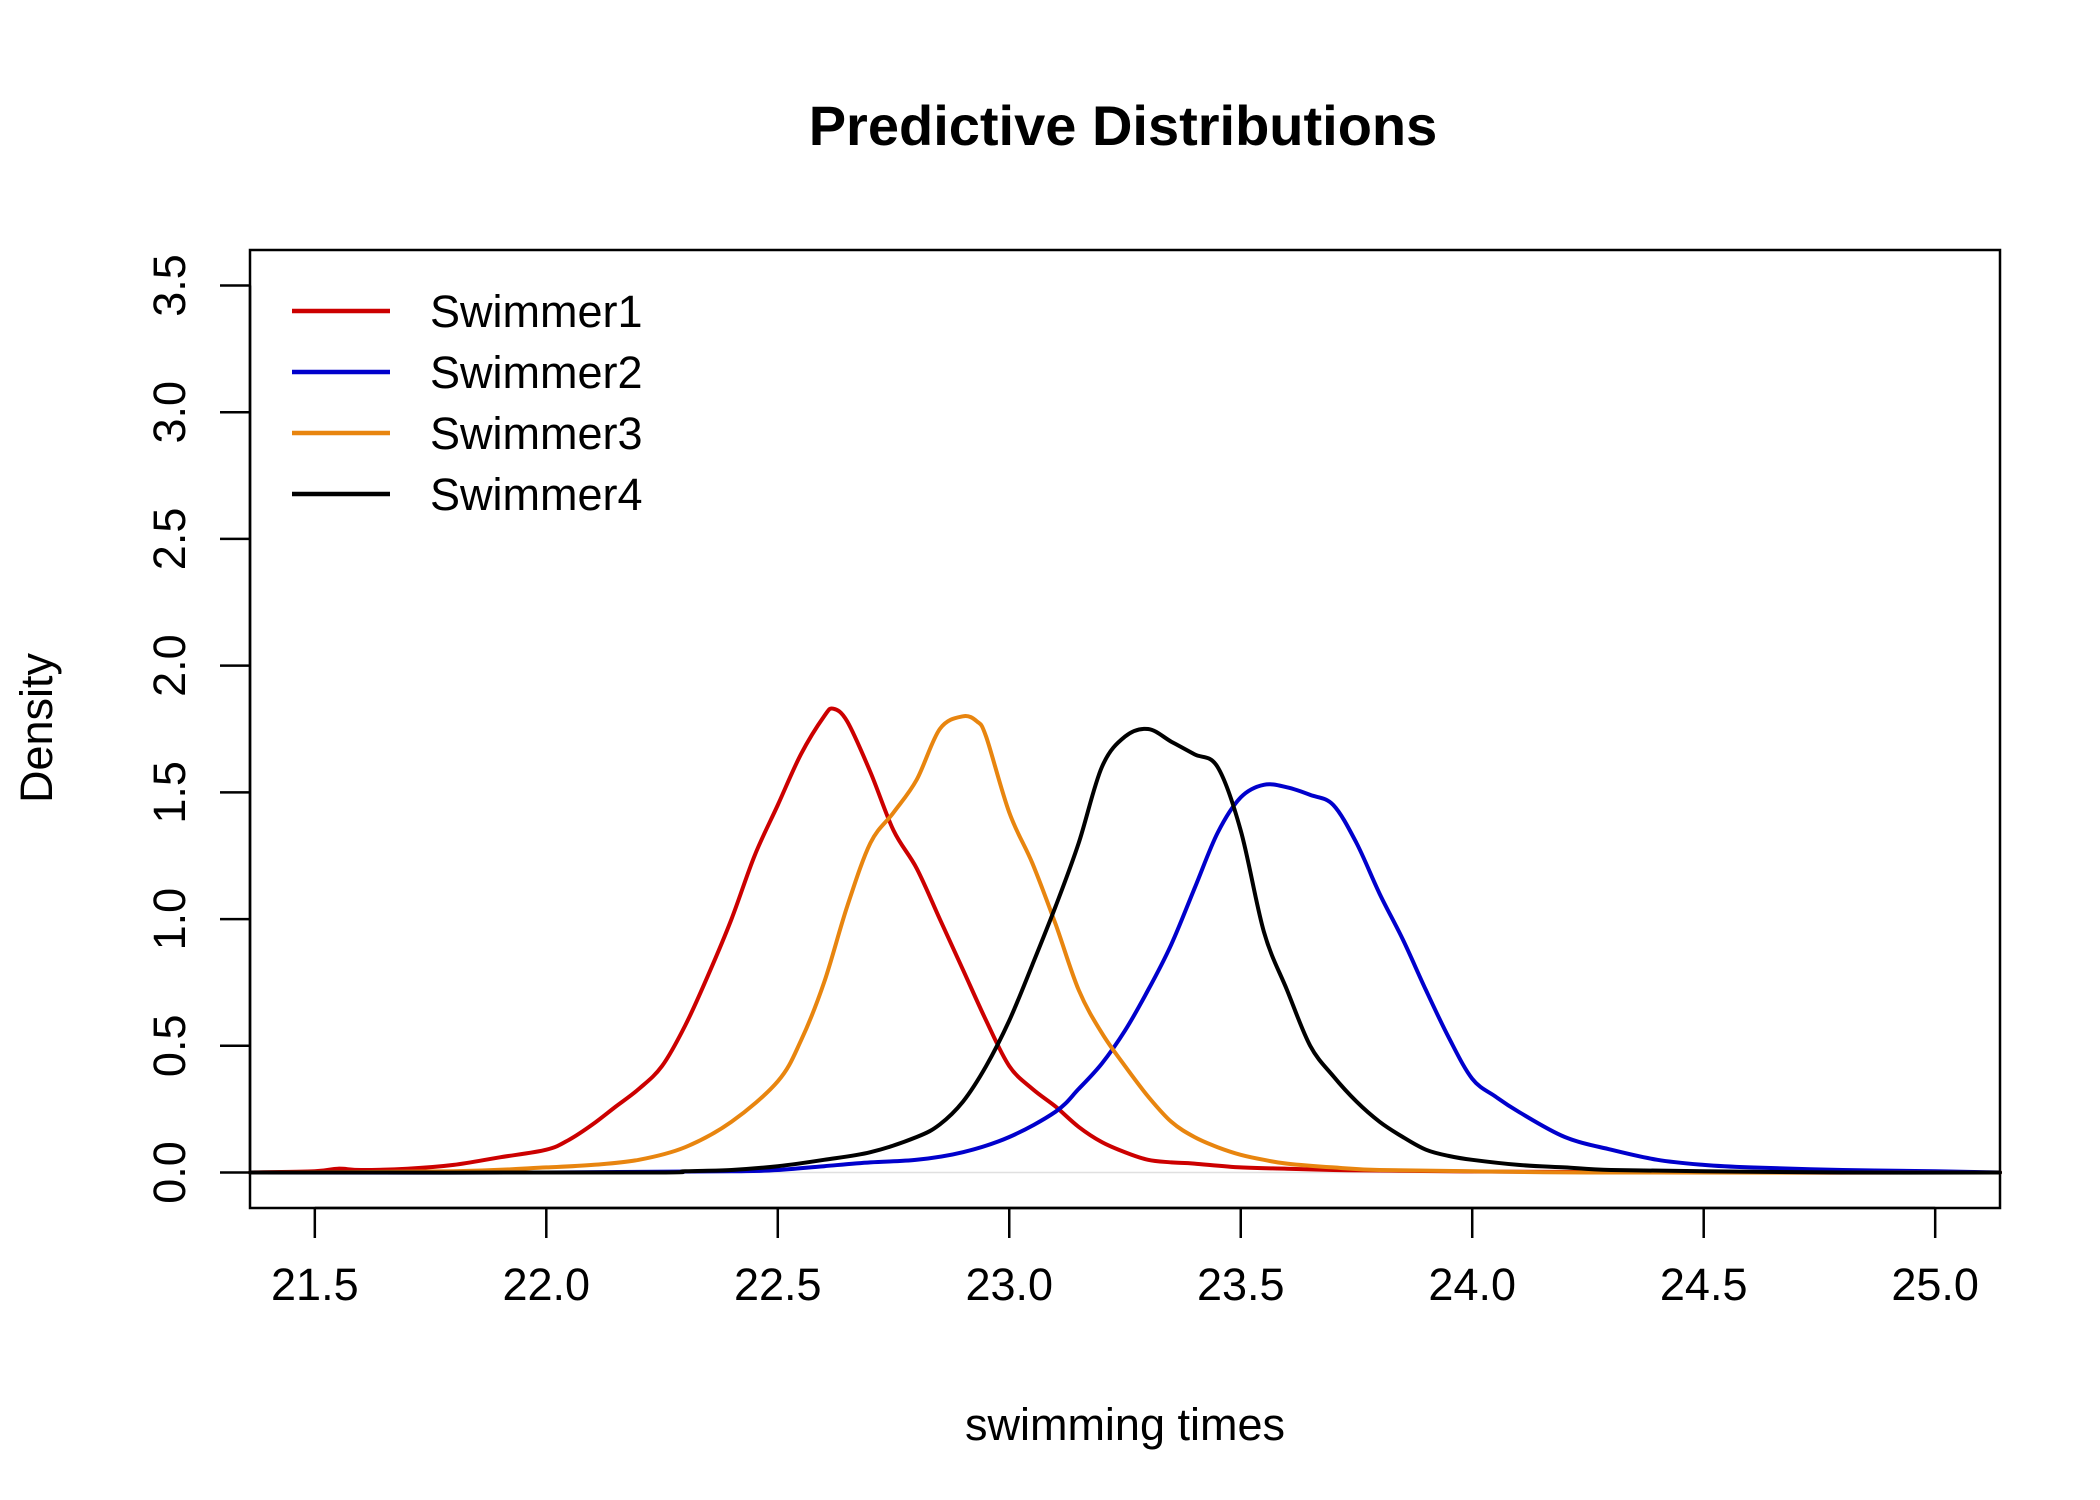 This screenshot has width=2100, height=1500. I want to click on x-tick-label: 24.0, so click(1472, 1284).